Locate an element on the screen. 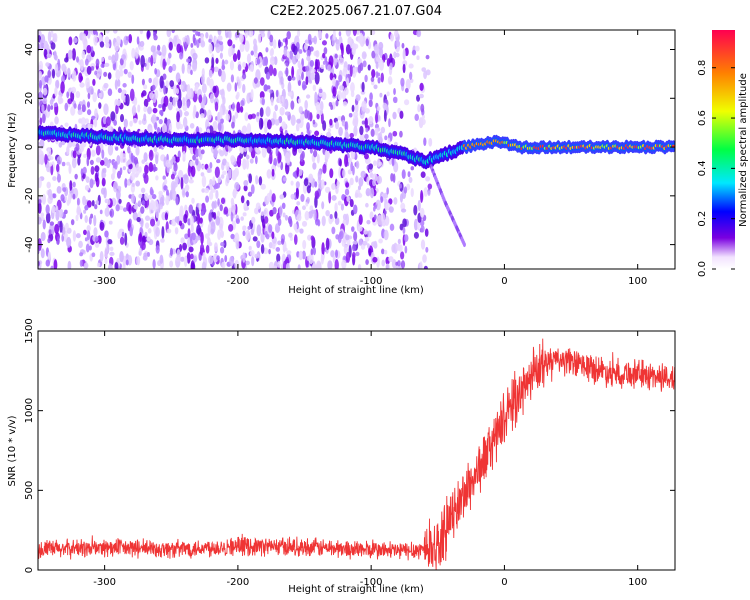 The image size is (750, 600). spectrogram-x-label: Height of straight line (km) is located at coordinates (356, 290).